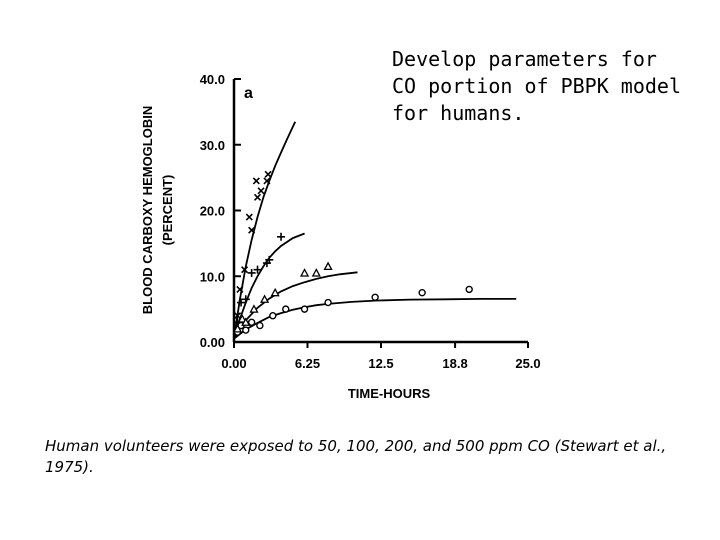 Image resolution: width=720 pixels, height=540 pixels. What do you see at coordinates (212, 276) in the screenshot?
I see `y-tick-label: 10.0` at bounding box center [212, 276].